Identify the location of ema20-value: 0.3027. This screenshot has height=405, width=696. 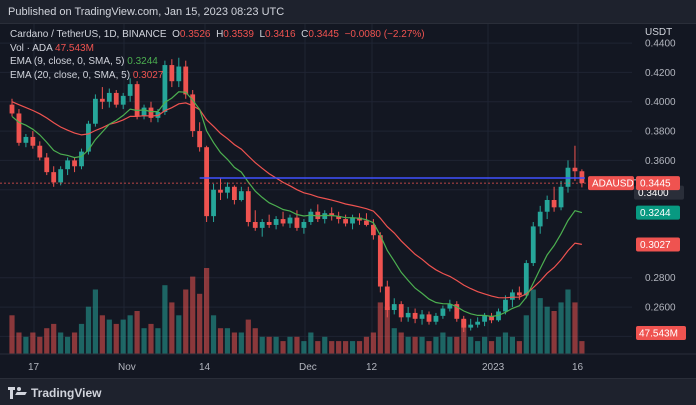
(148, 75).